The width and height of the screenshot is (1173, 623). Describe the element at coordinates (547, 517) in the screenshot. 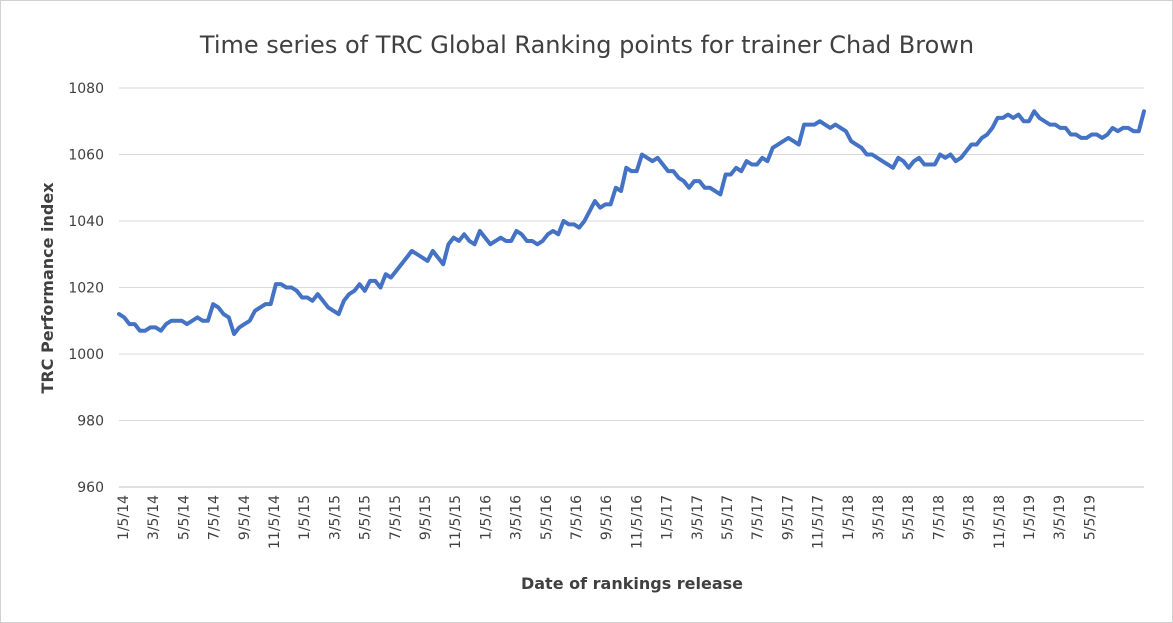

I see `x-tick-label: 5/5/16` at that location.